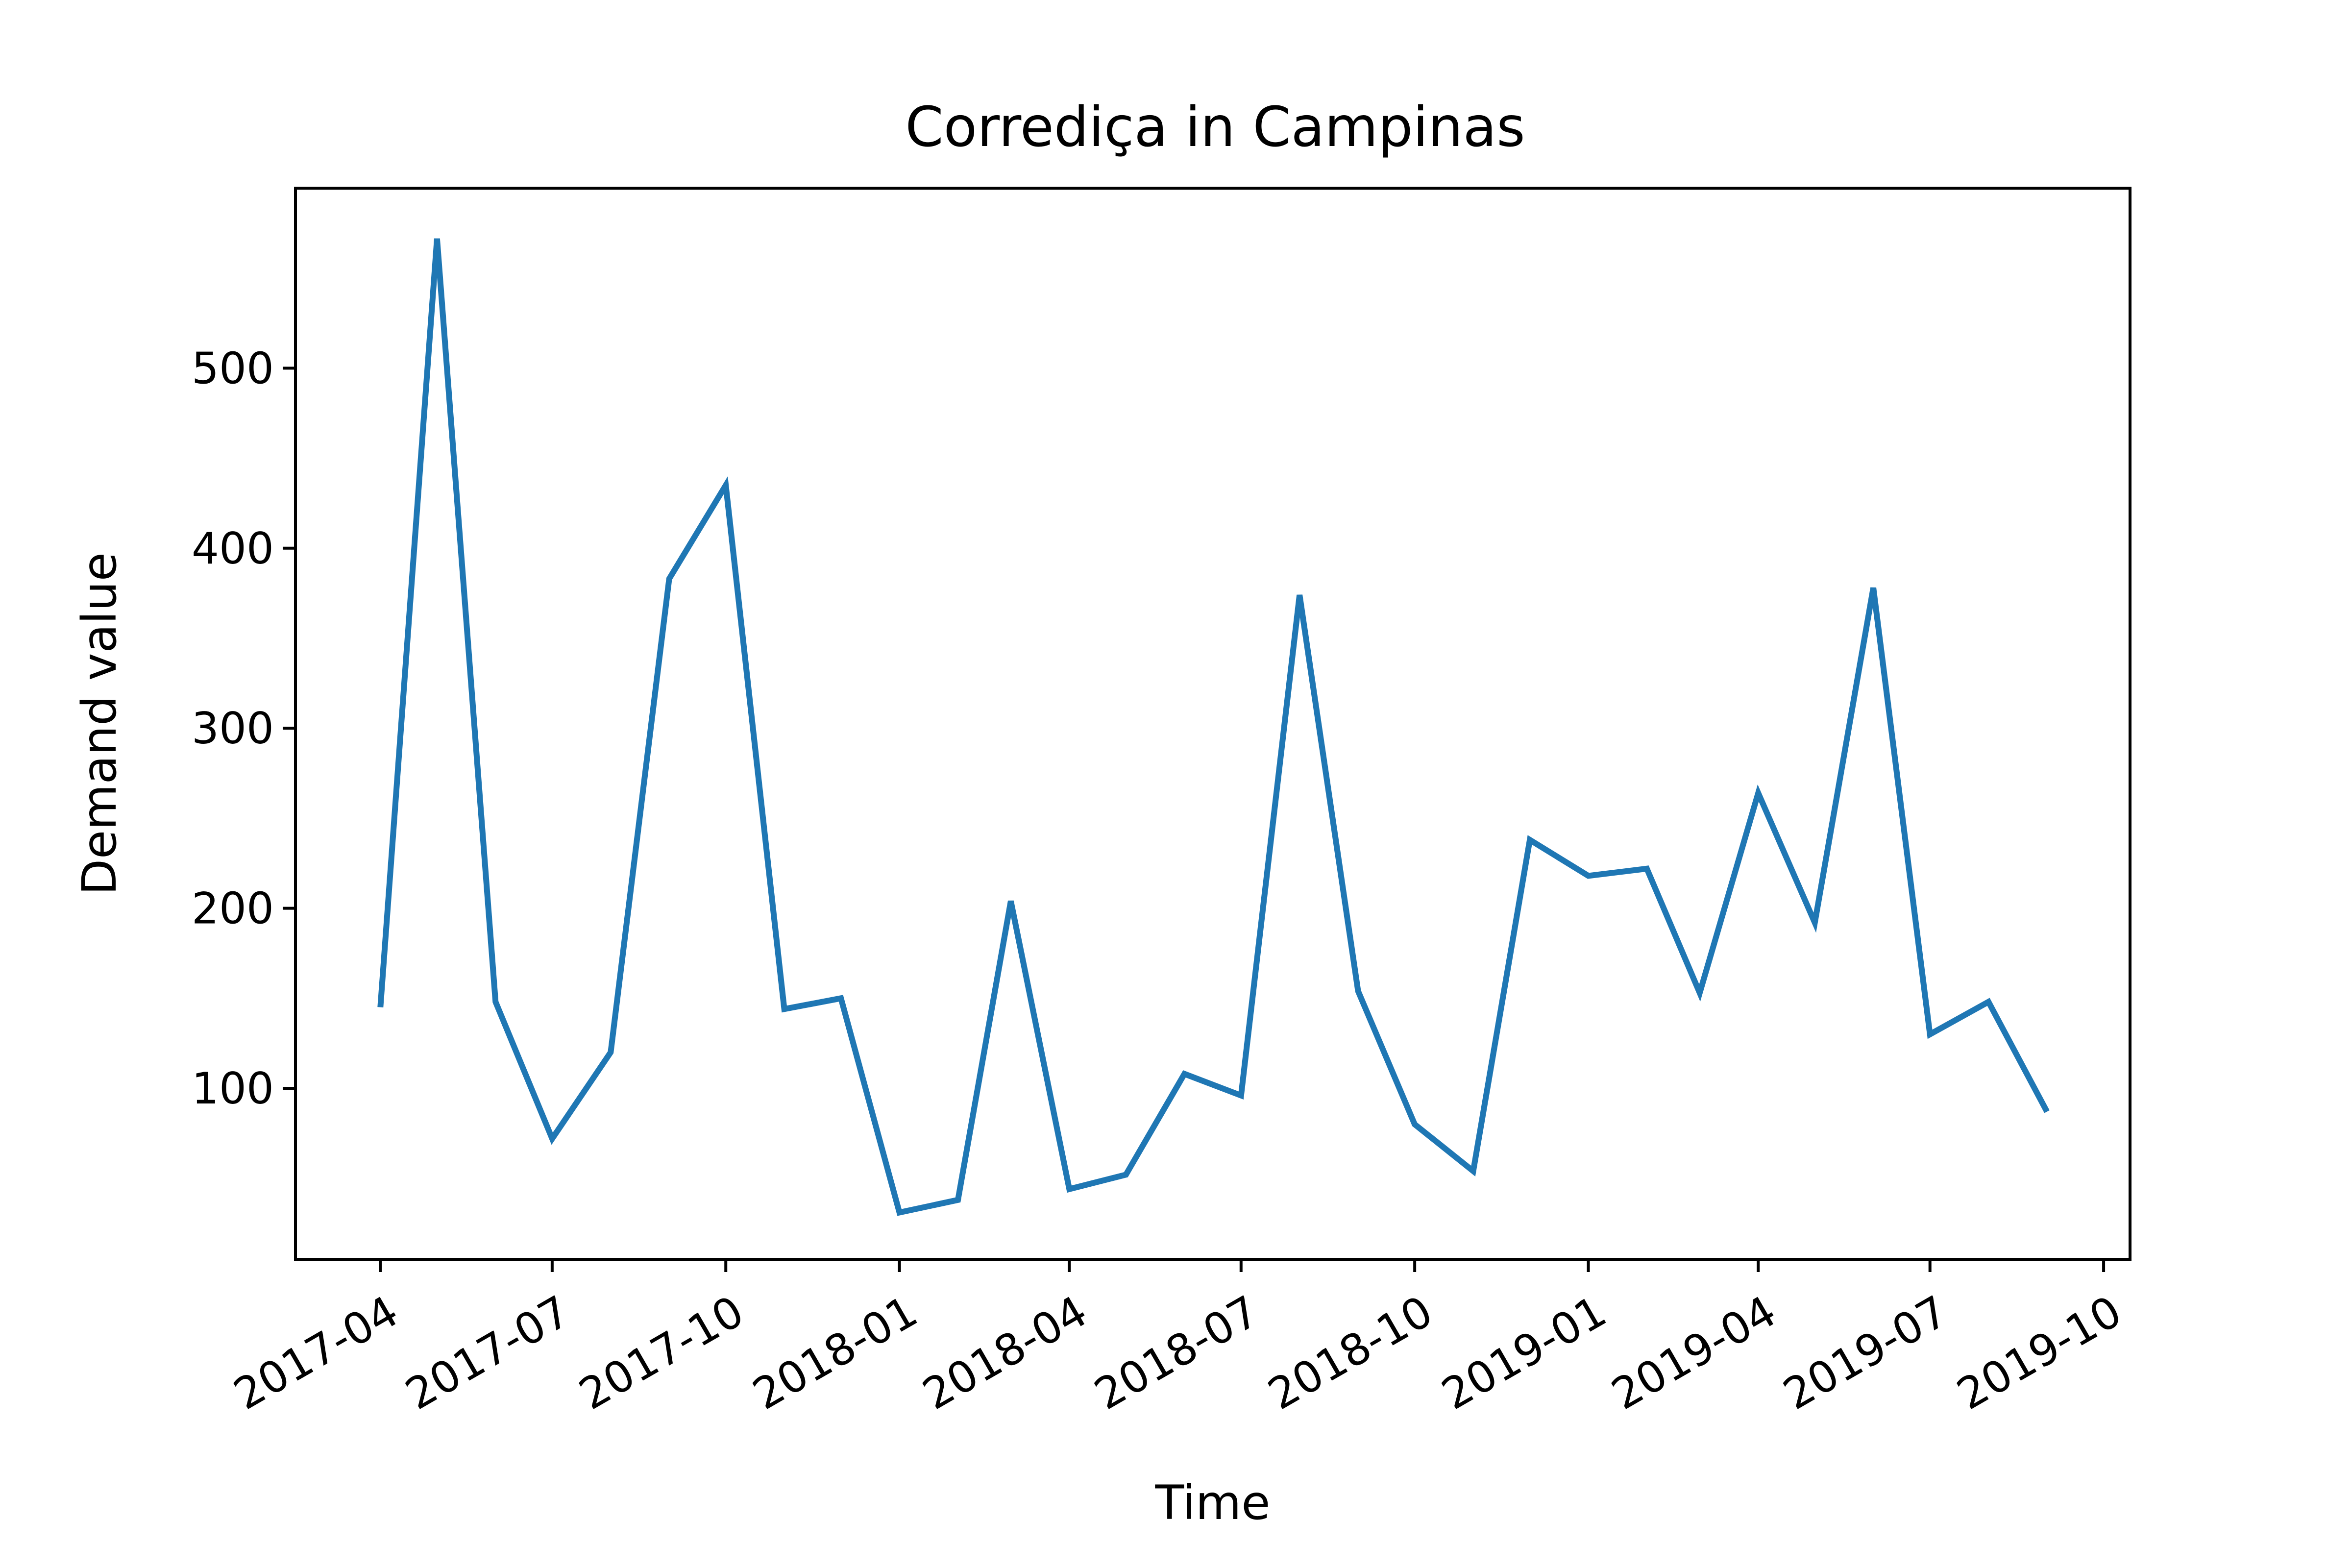  I want to click on x-tick-label: 2018-07, so click(1176, 1353).